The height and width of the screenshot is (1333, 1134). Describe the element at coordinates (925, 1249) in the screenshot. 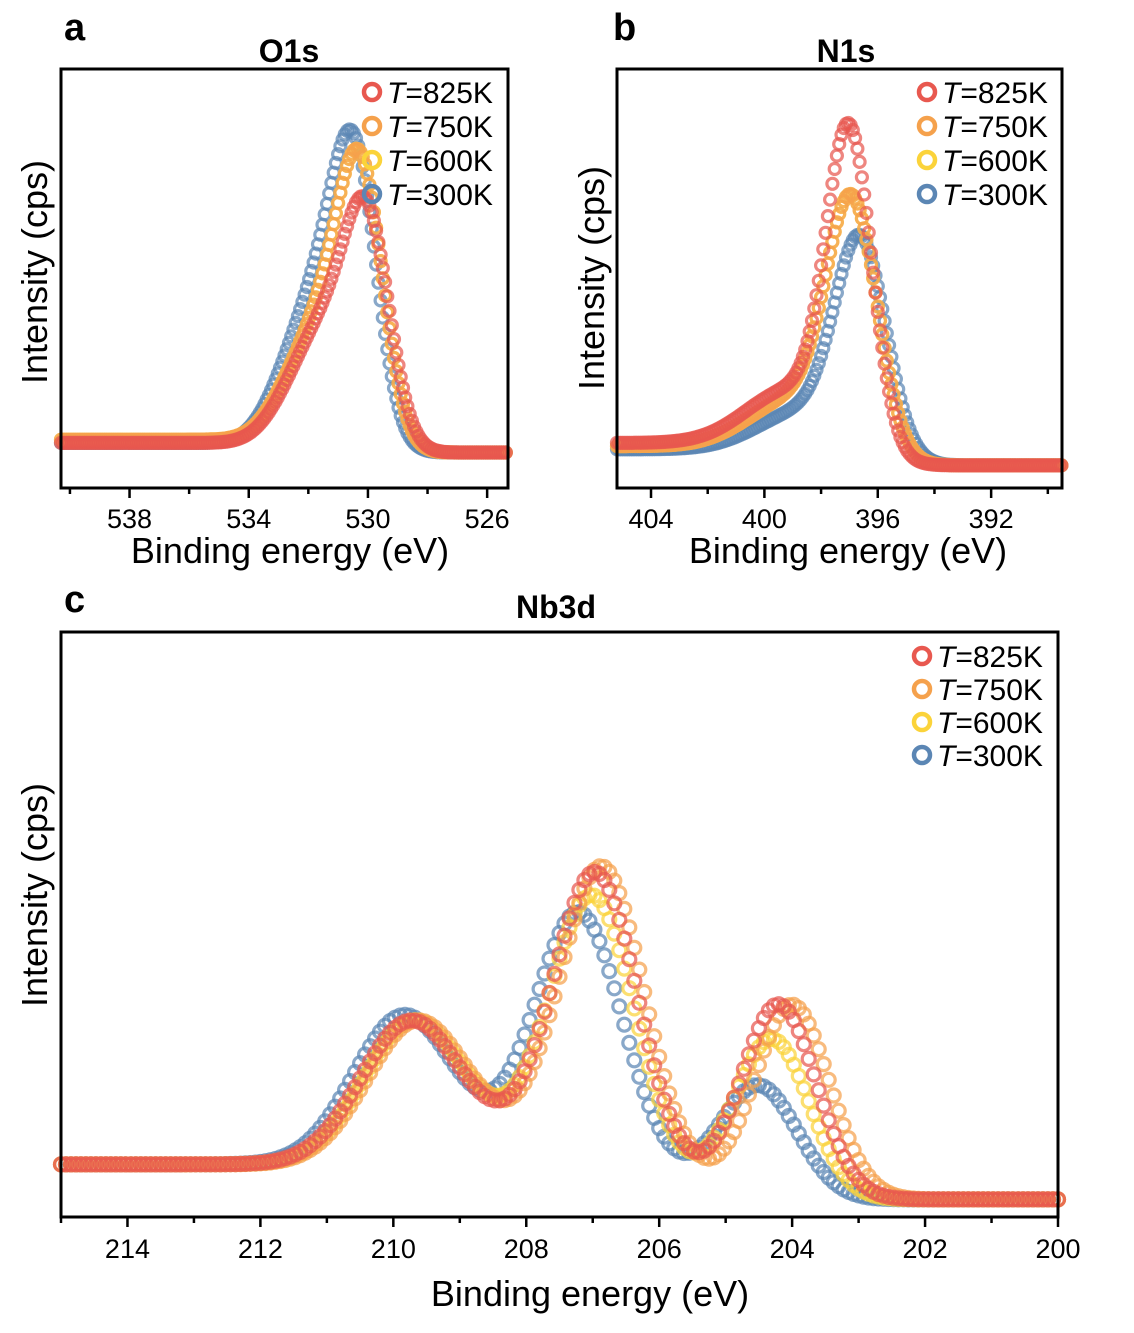

I see `x-tick-label: 202` at that location.